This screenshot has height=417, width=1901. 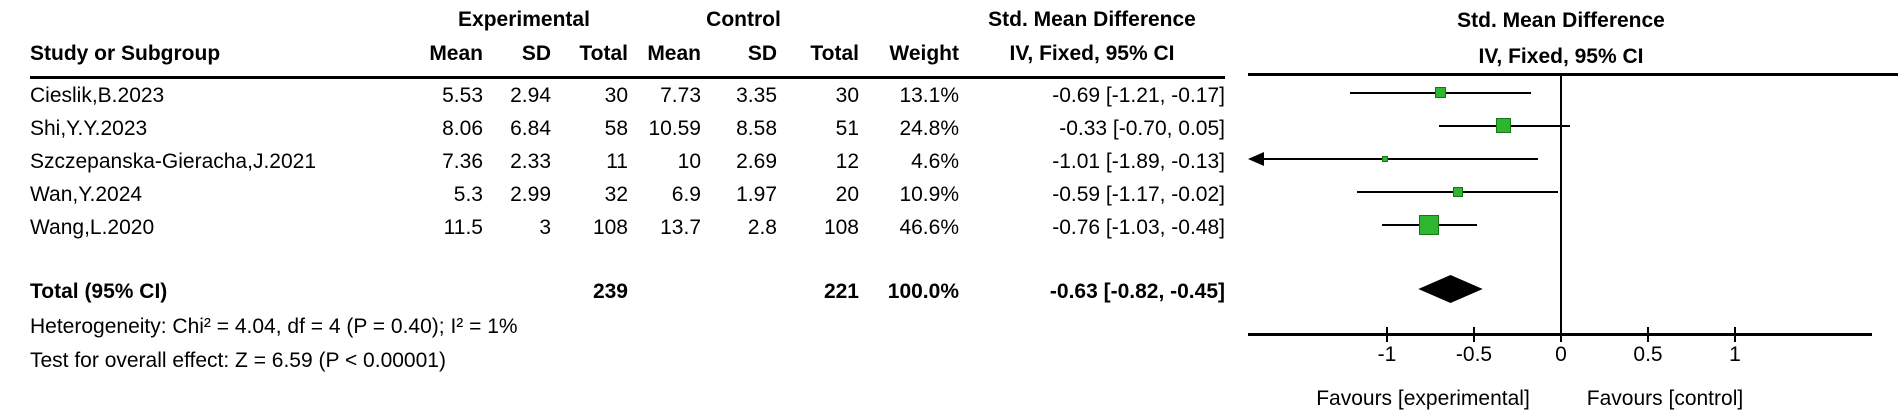 I want to click on weight-cell: 24.8%, so click(x=929, y=128).